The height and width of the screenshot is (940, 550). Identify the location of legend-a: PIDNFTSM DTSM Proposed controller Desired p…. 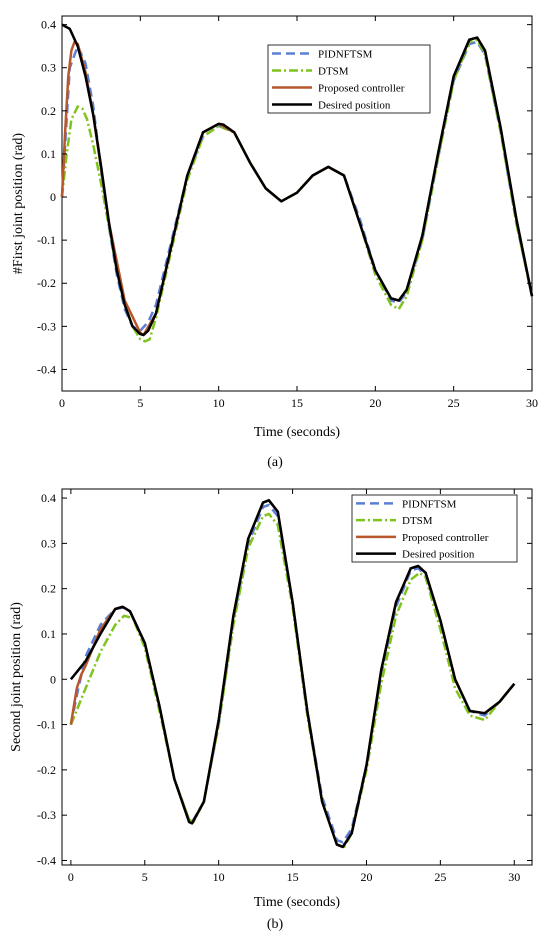
(349, 79).